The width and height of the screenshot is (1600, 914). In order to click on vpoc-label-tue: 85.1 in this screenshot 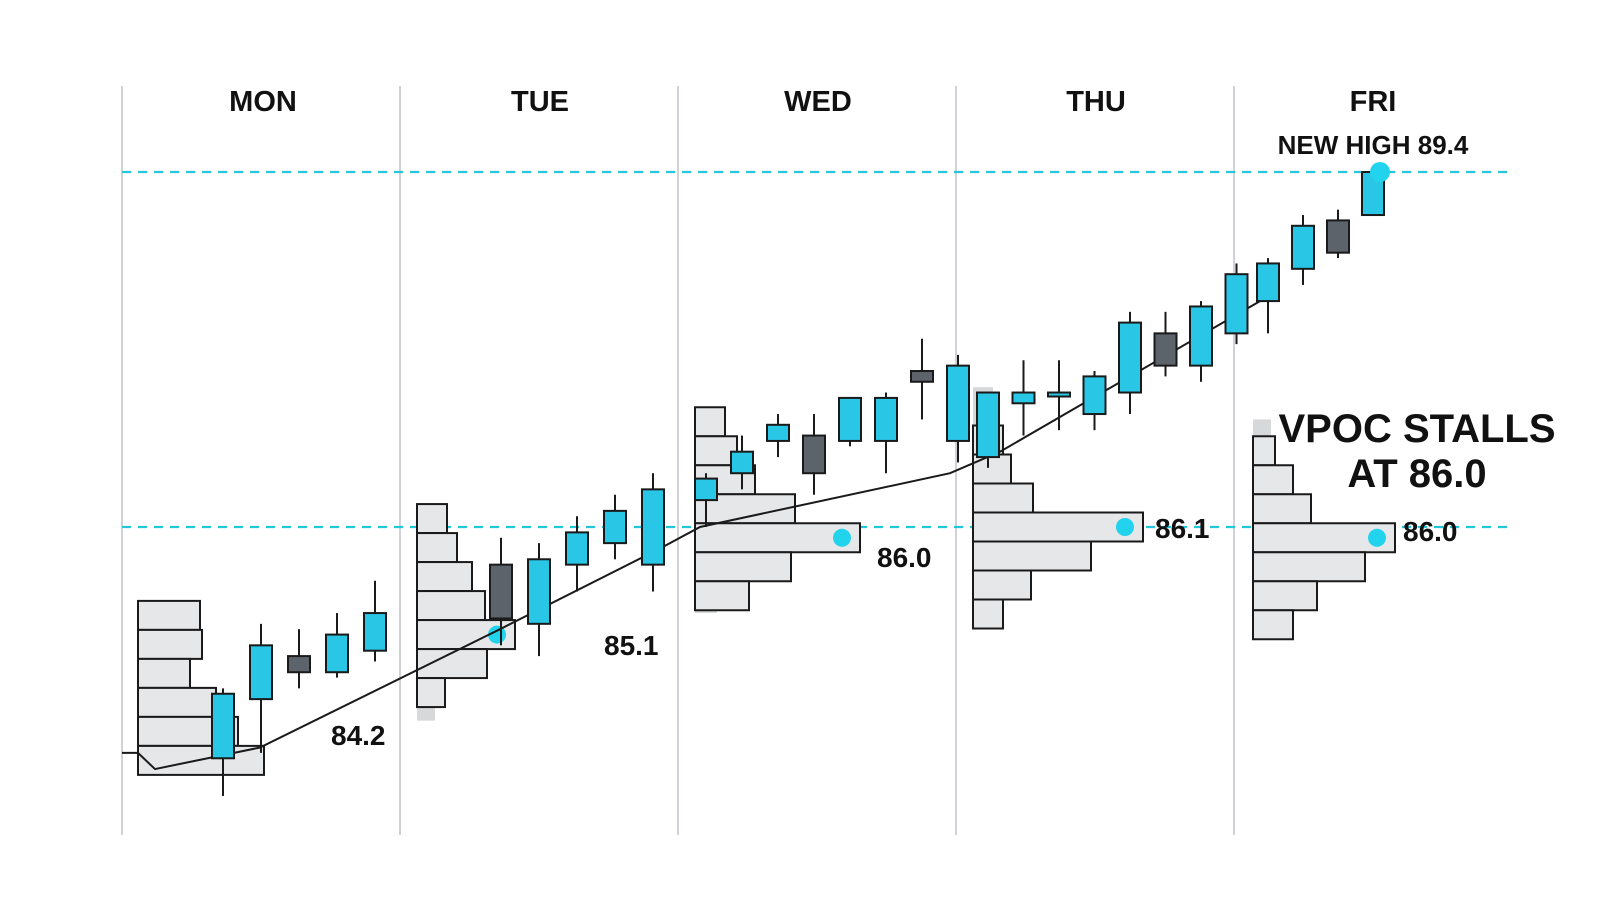, I will do `click(631, 645)`.